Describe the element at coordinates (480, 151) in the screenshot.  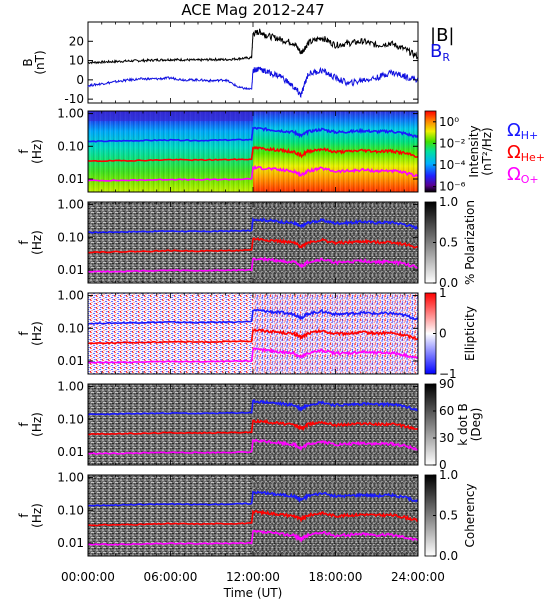
I see `colorbar-label: Intensity(nT²/Hz)` at that location.